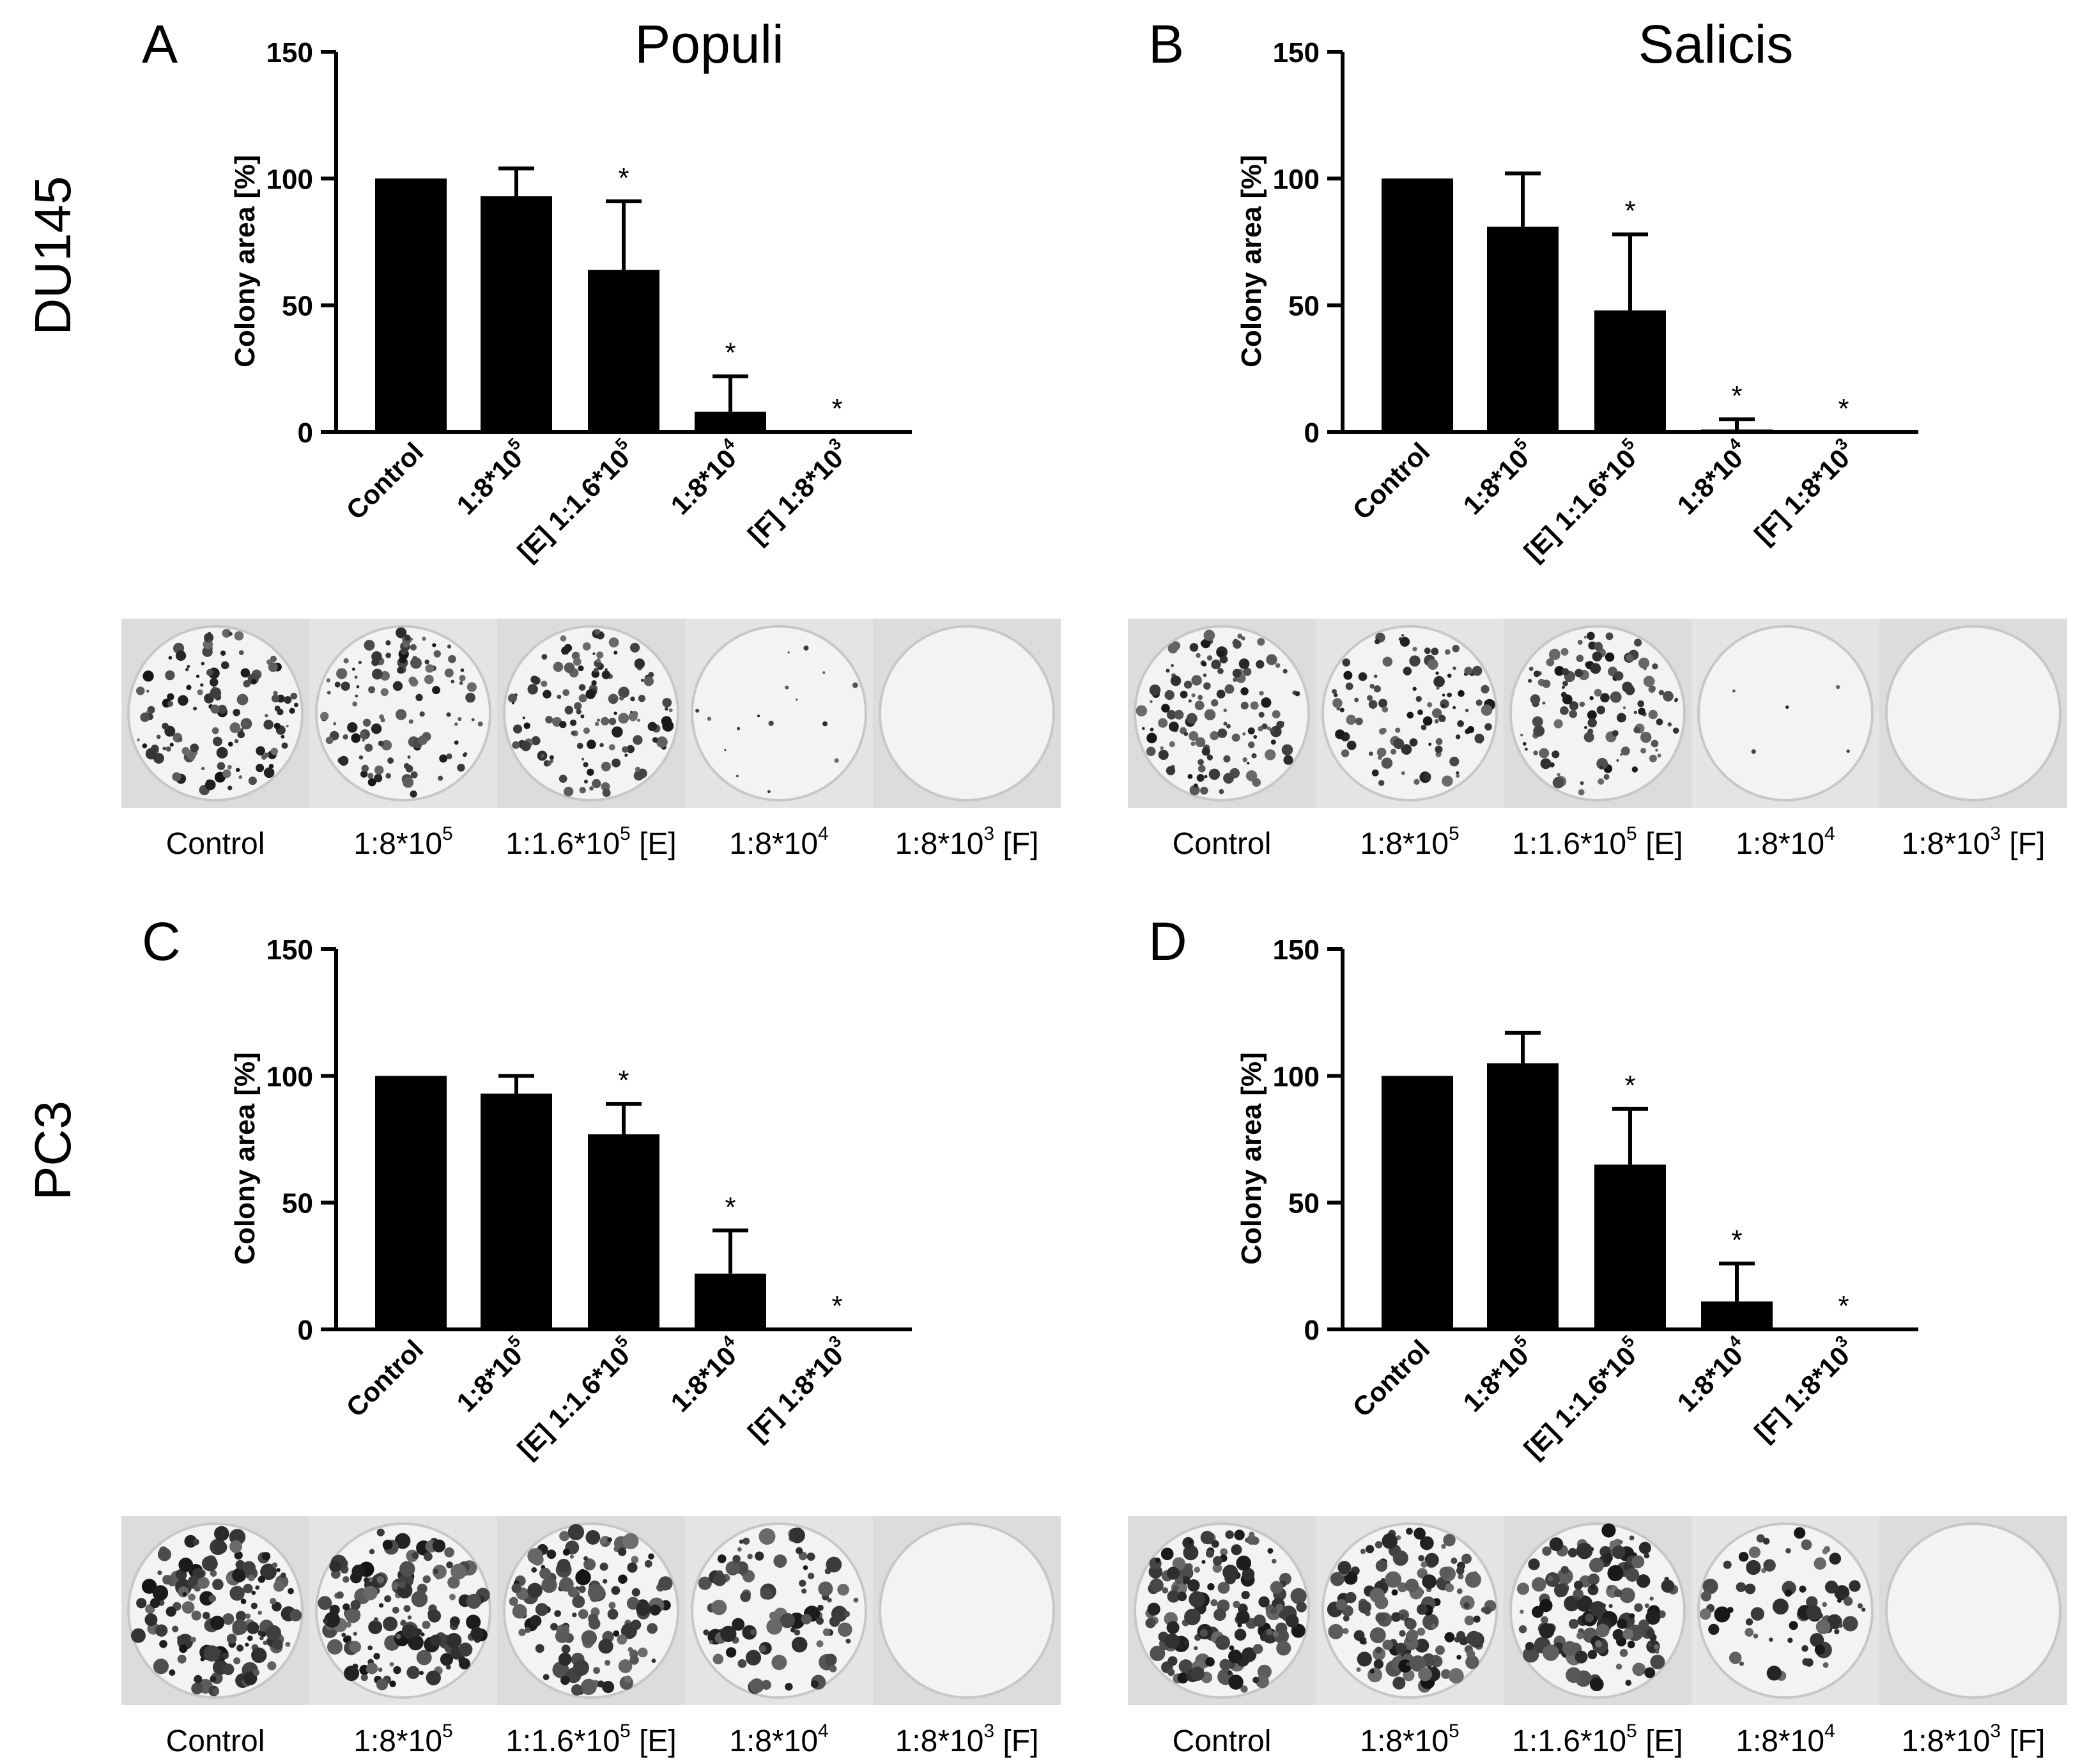  Describe the element at coordinates (967, 713) in the screenshot. I see `plate-well` at that location.